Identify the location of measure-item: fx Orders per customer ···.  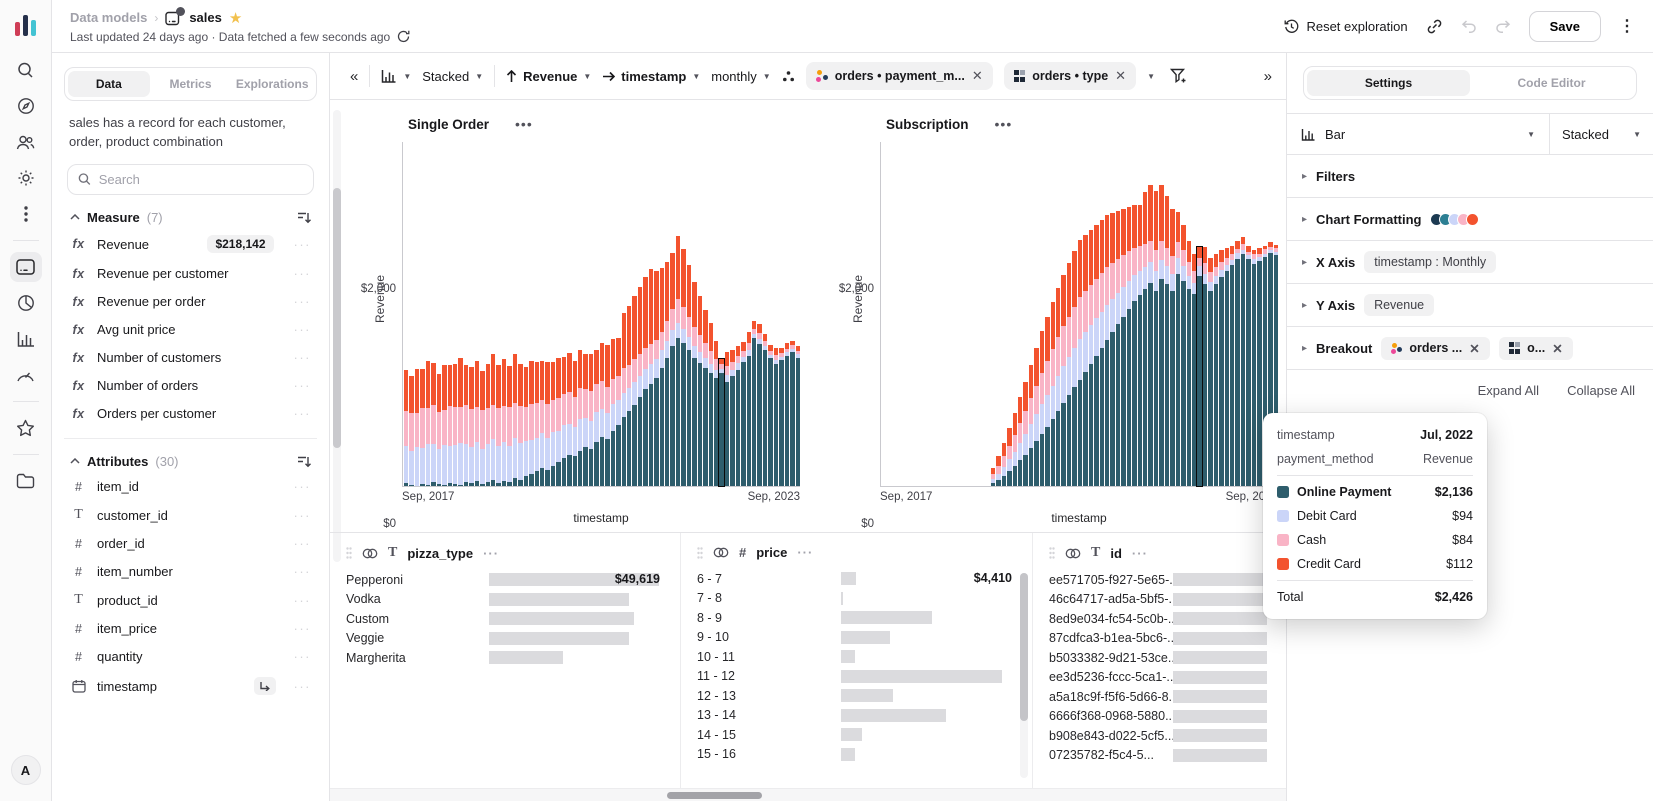
(190, 414).